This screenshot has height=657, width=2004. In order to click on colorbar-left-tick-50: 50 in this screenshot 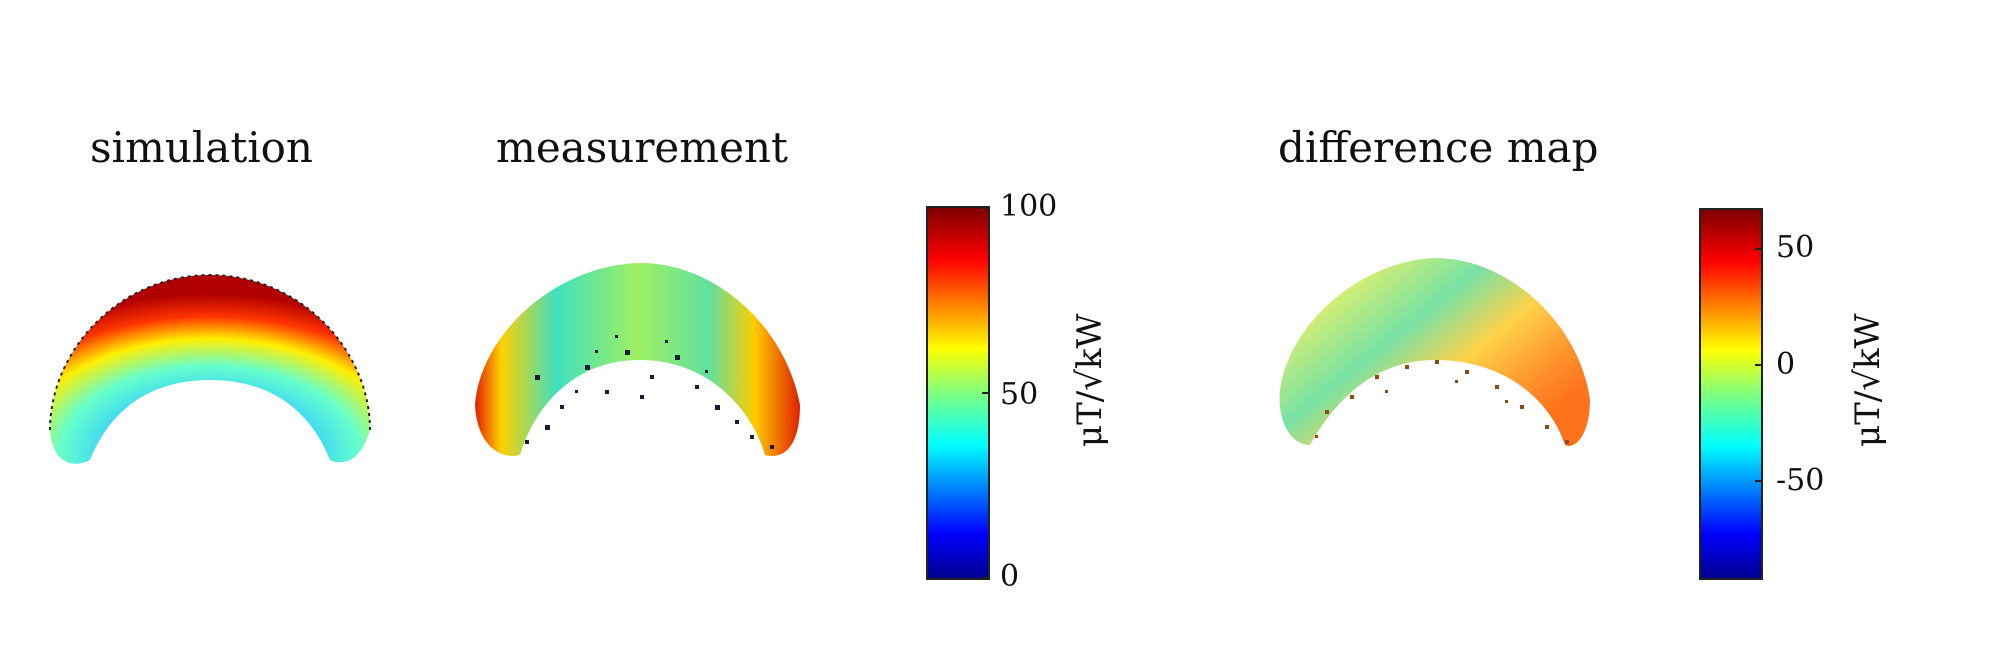, I will do `click(1019, 394)`.